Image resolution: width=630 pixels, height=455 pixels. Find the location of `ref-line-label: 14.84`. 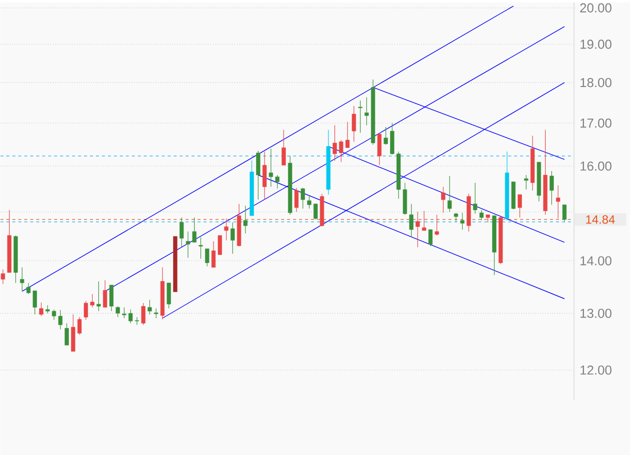

ref-line-label: 14.84 is located at coordinates (600, 219).